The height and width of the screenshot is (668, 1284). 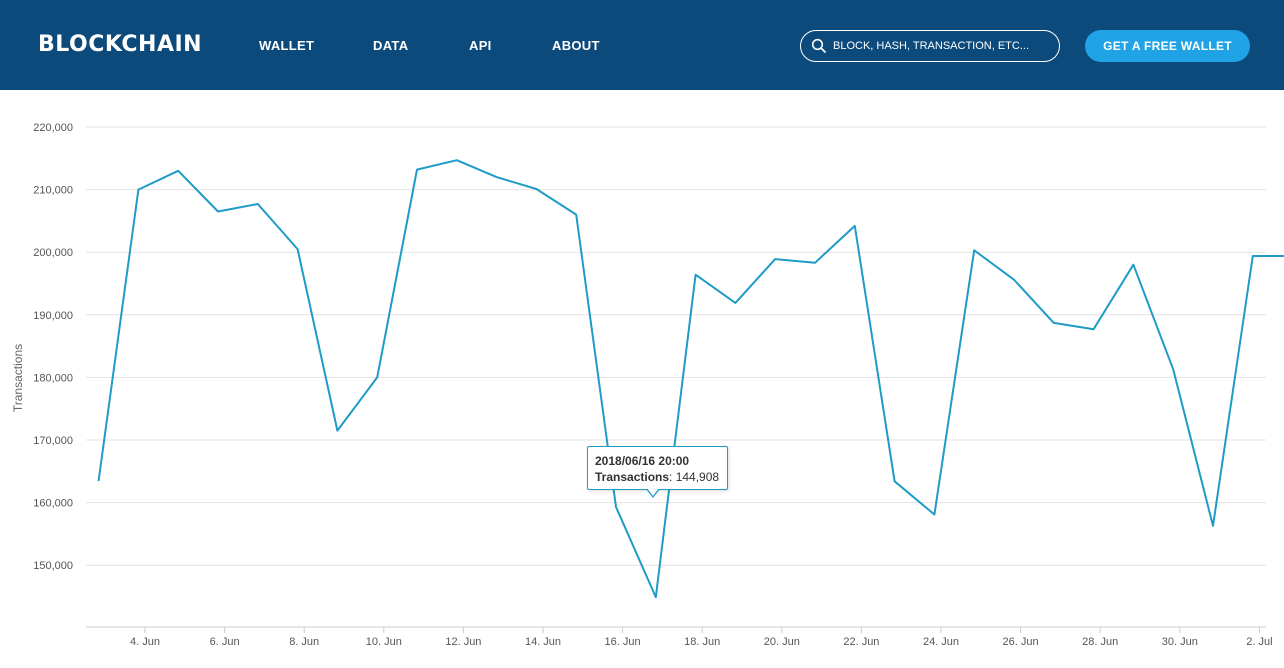 I want to click on tooltip-row: Transactions: 144,908, so click(x=657, y=477).